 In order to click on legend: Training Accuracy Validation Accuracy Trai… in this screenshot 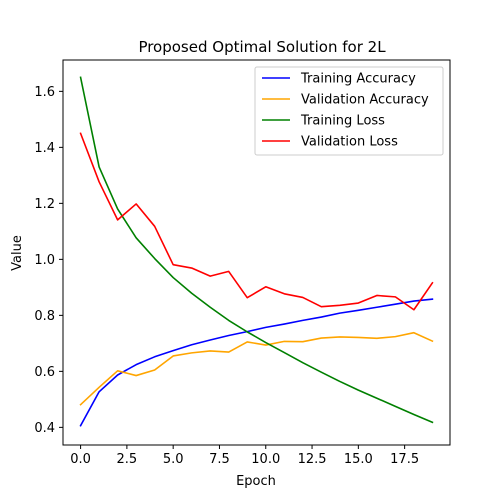, I will do `click(349, 111)`.